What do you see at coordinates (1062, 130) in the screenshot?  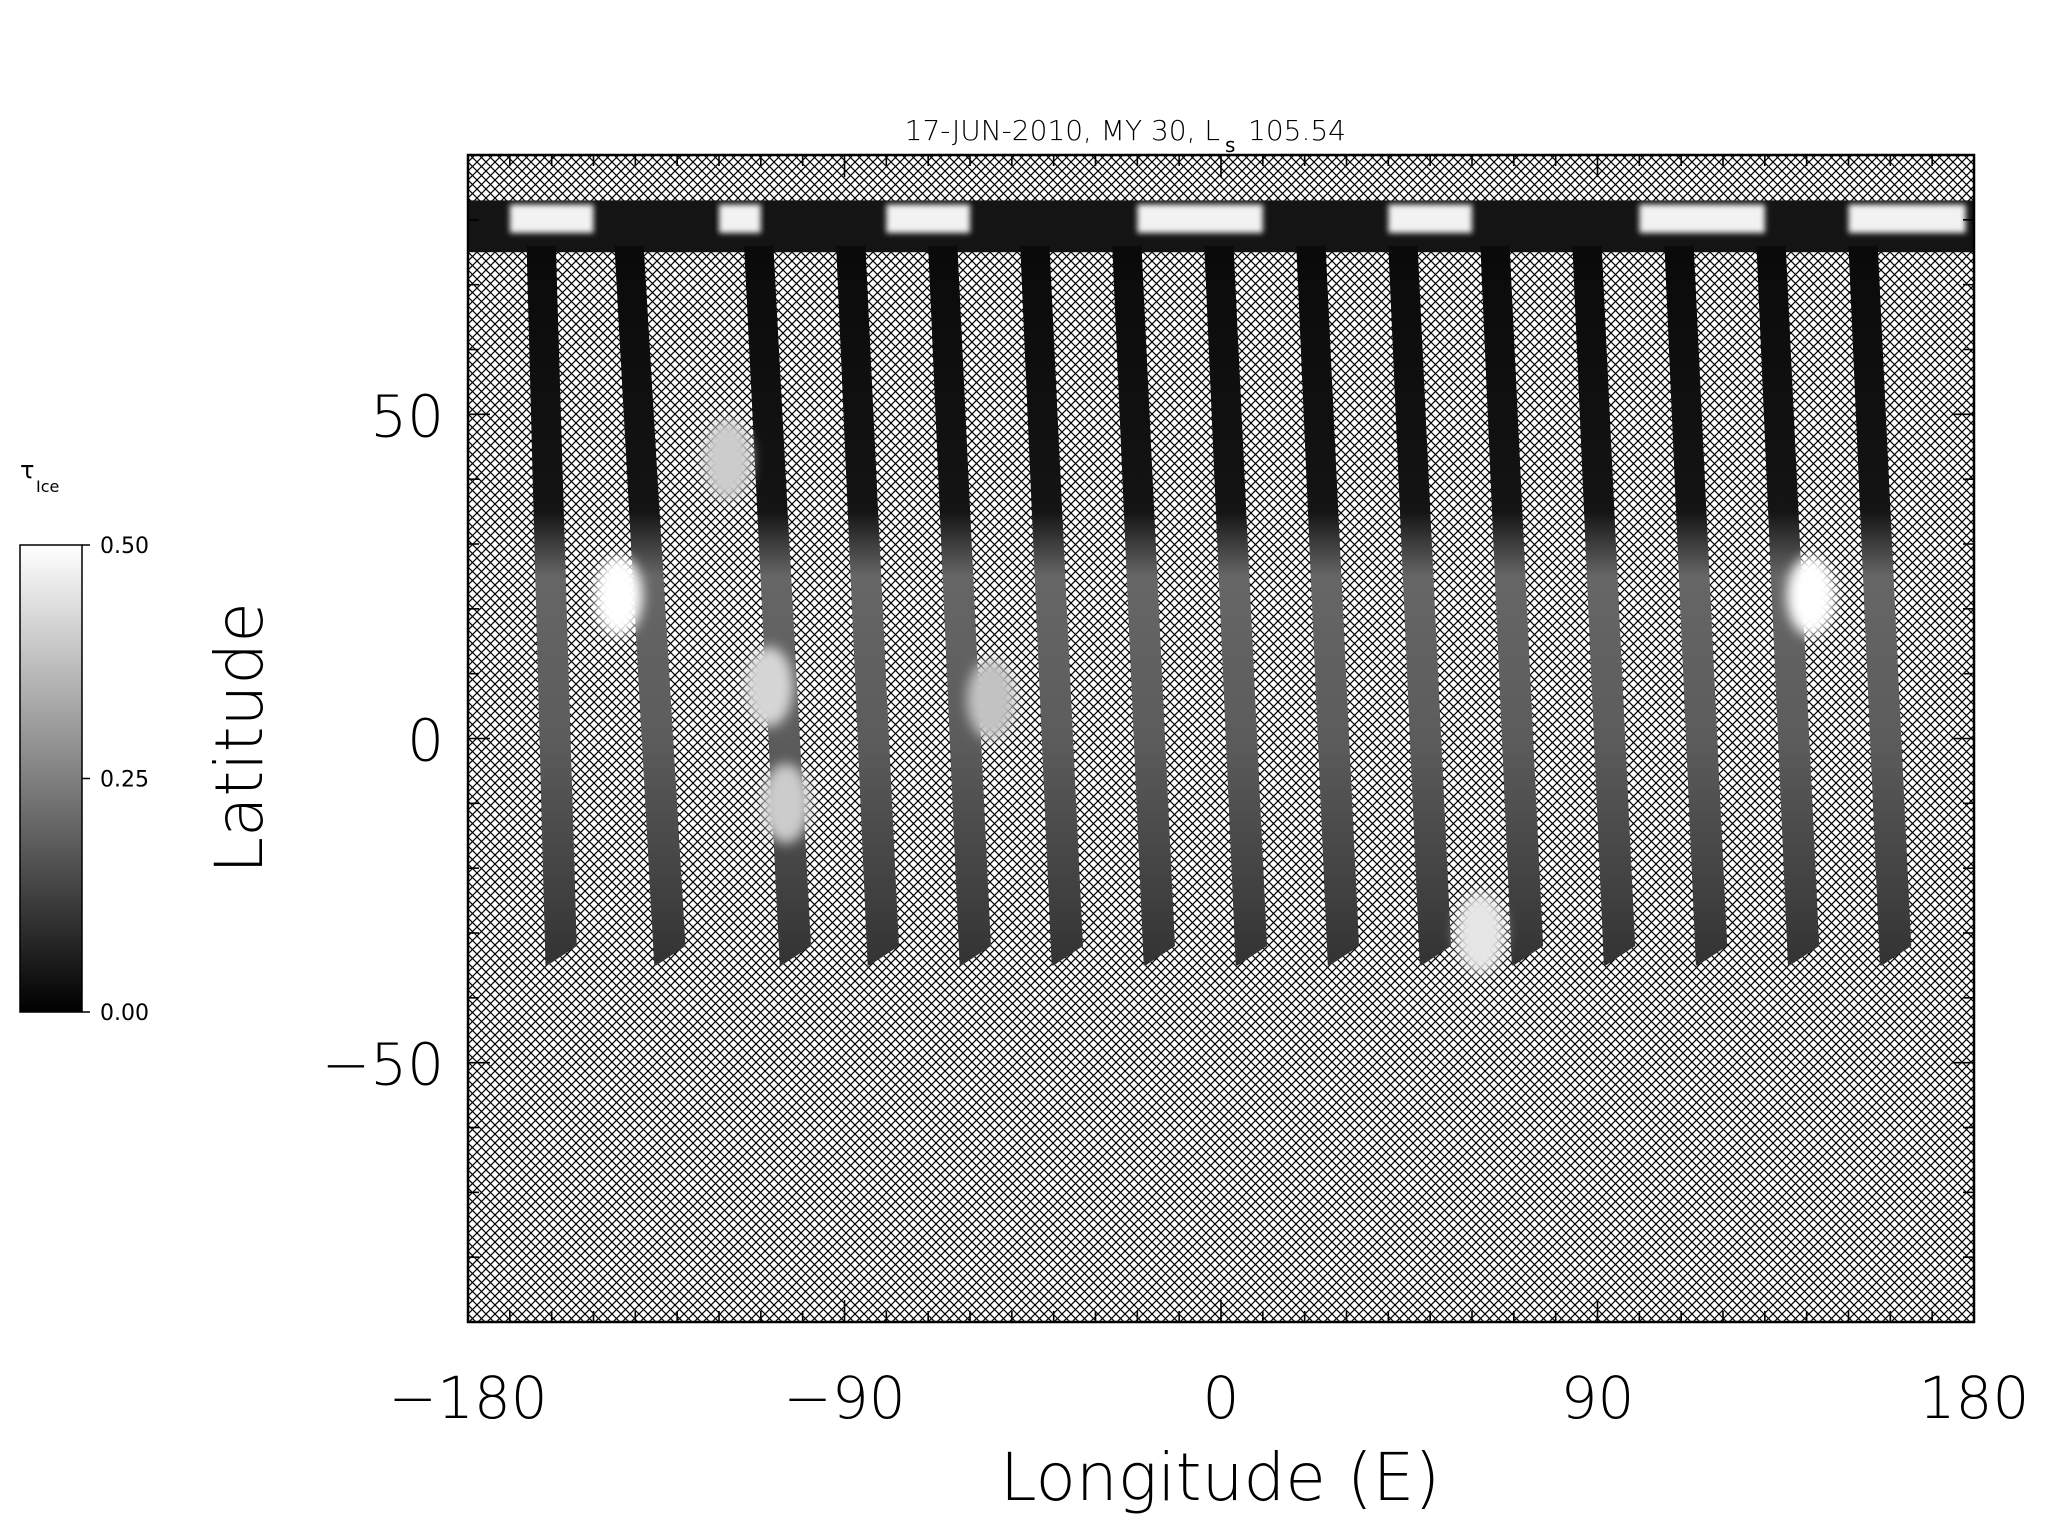 I see `chart-title: 17-JUN-2010, MY 30, L` at bounding box center [1062, 130].